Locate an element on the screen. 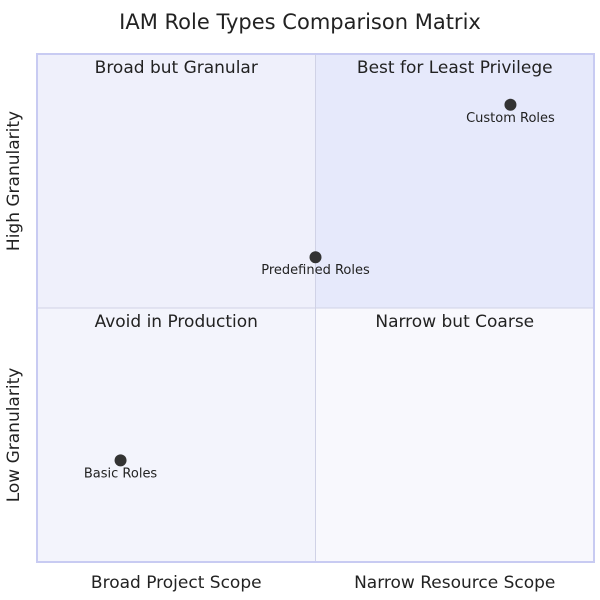  quadrant-label-bottom-right: Narrow but Coarse is located at coordinates (454, 322).